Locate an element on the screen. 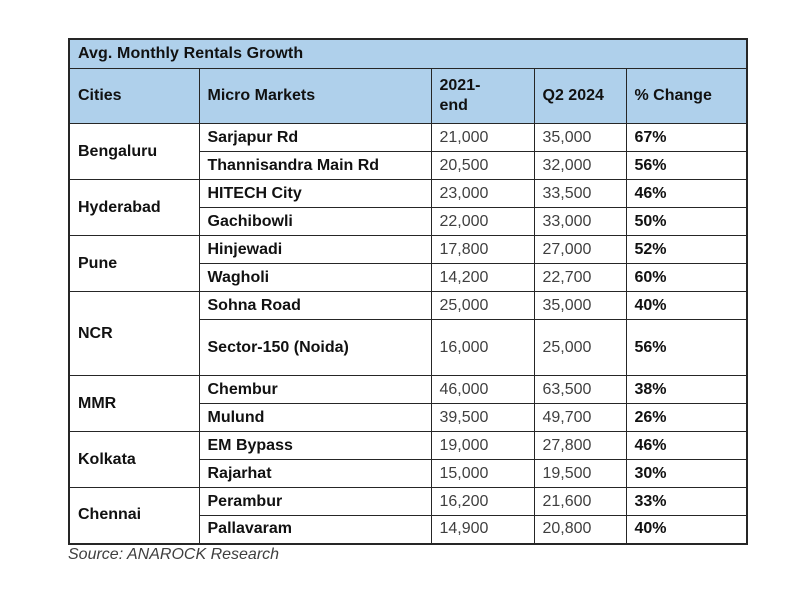  value-pct-change: 52% is located at coordinates (686, 249).